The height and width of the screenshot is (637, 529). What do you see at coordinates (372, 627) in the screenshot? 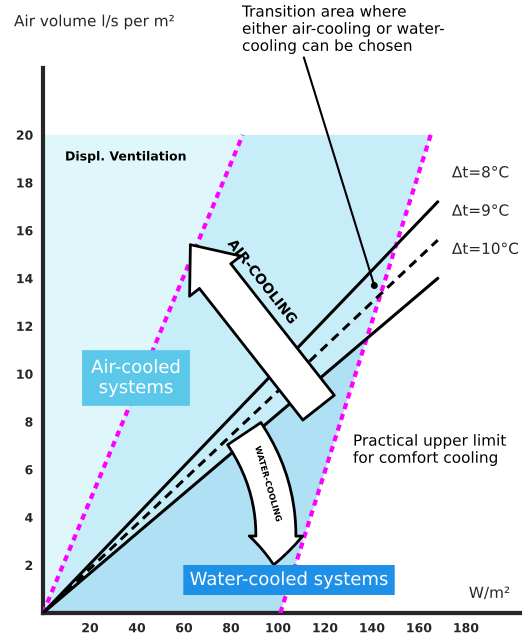
I see `x-tick-label: 140` at bounding box center [372, 627].